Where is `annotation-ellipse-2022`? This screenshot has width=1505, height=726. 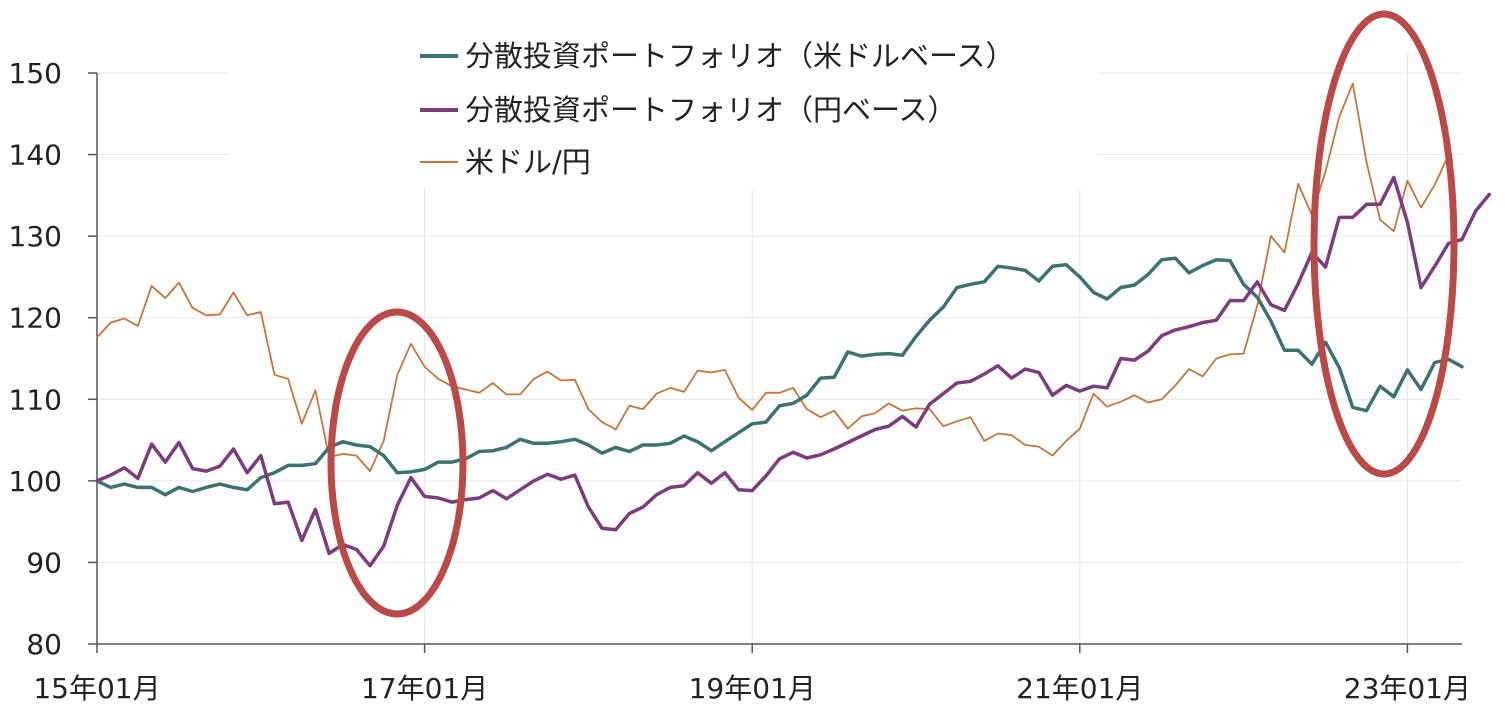 annotation-ellipse-2022 is located at coordinates (1384, 244).